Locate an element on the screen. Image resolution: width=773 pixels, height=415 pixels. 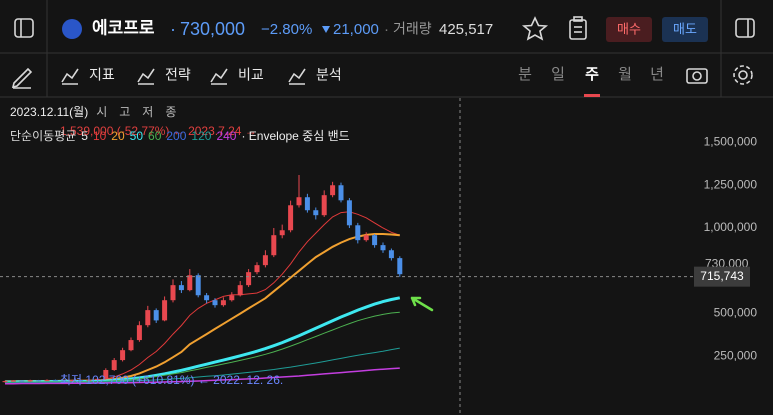
arrow-annotation is located at coordinates (422, 304).